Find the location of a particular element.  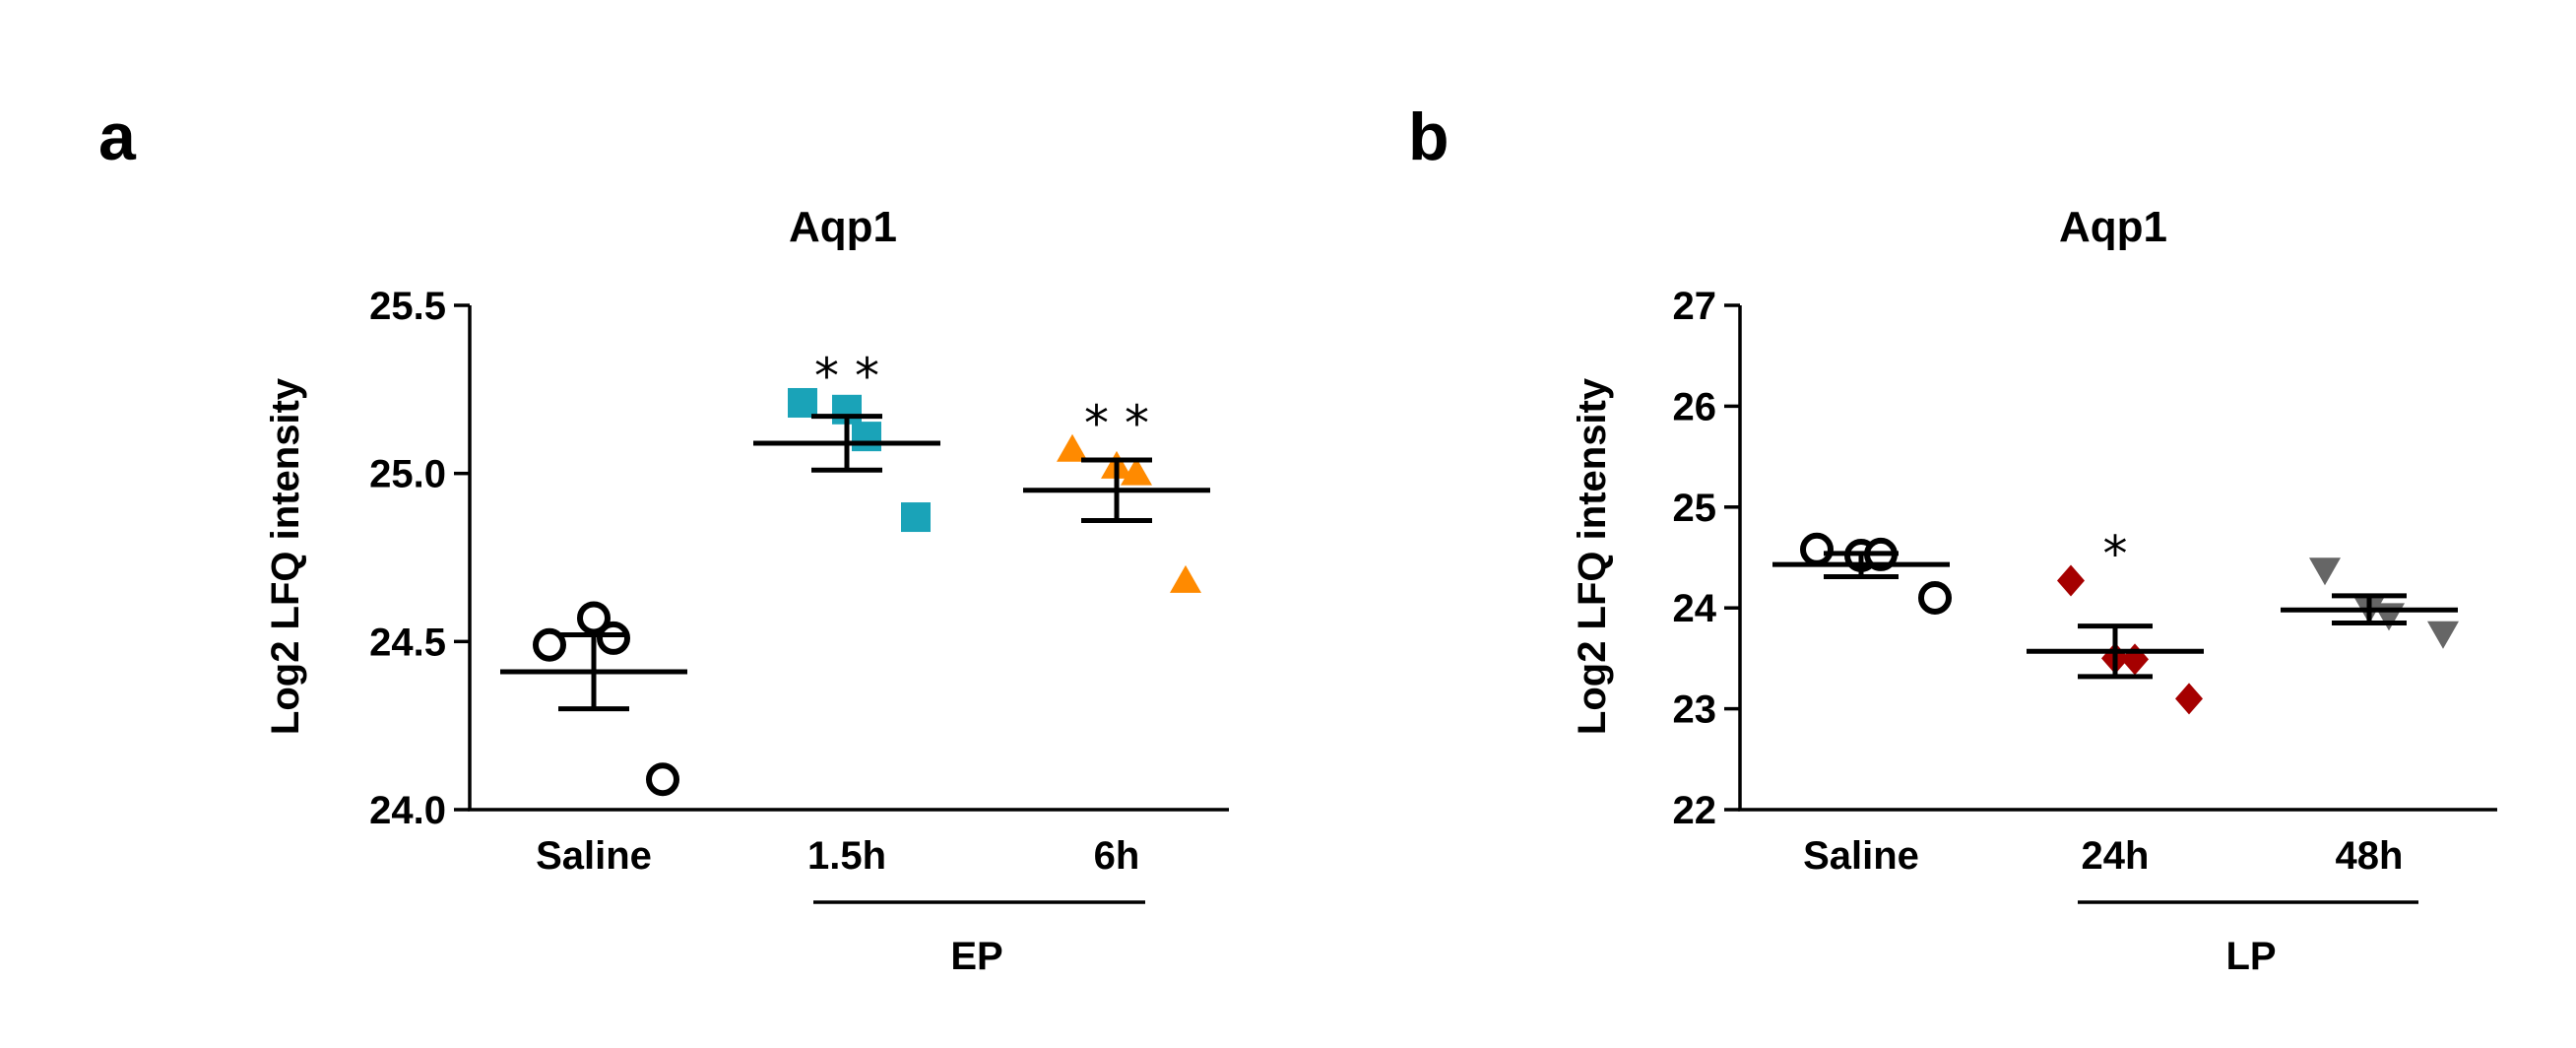

y-ticks: 22 23 24 25 26 27 is located at coordinates (1706, 558).